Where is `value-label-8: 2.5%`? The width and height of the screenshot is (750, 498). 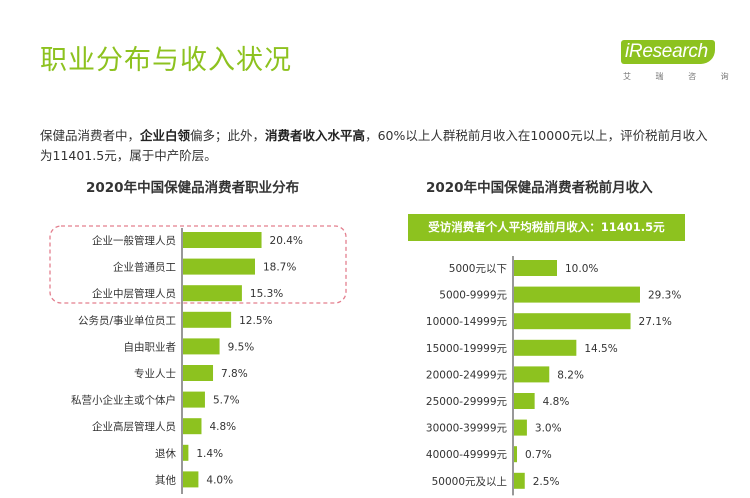 value-label-8: 2.5% is located at coordinates (546, 482).